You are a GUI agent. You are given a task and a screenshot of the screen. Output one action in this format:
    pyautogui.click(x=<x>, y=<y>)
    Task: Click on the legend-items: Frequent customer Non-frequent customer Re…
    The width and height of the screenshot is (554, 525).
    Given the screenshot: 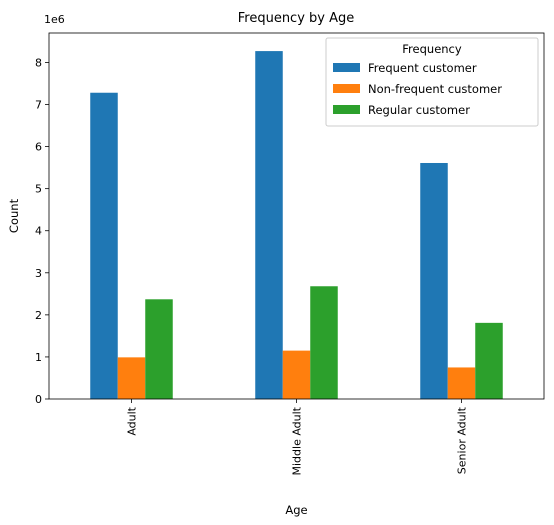 What is the action you would take?
    pyautogui.click(x=417, y=89)
    